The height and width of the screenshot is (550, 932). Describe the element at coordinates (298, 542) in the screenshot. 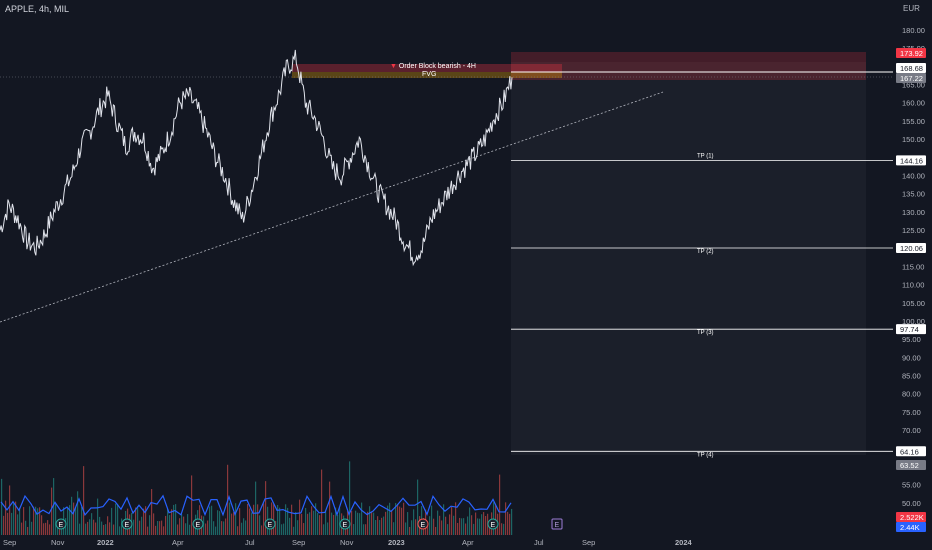

I see `time-label: Sep` at that location.